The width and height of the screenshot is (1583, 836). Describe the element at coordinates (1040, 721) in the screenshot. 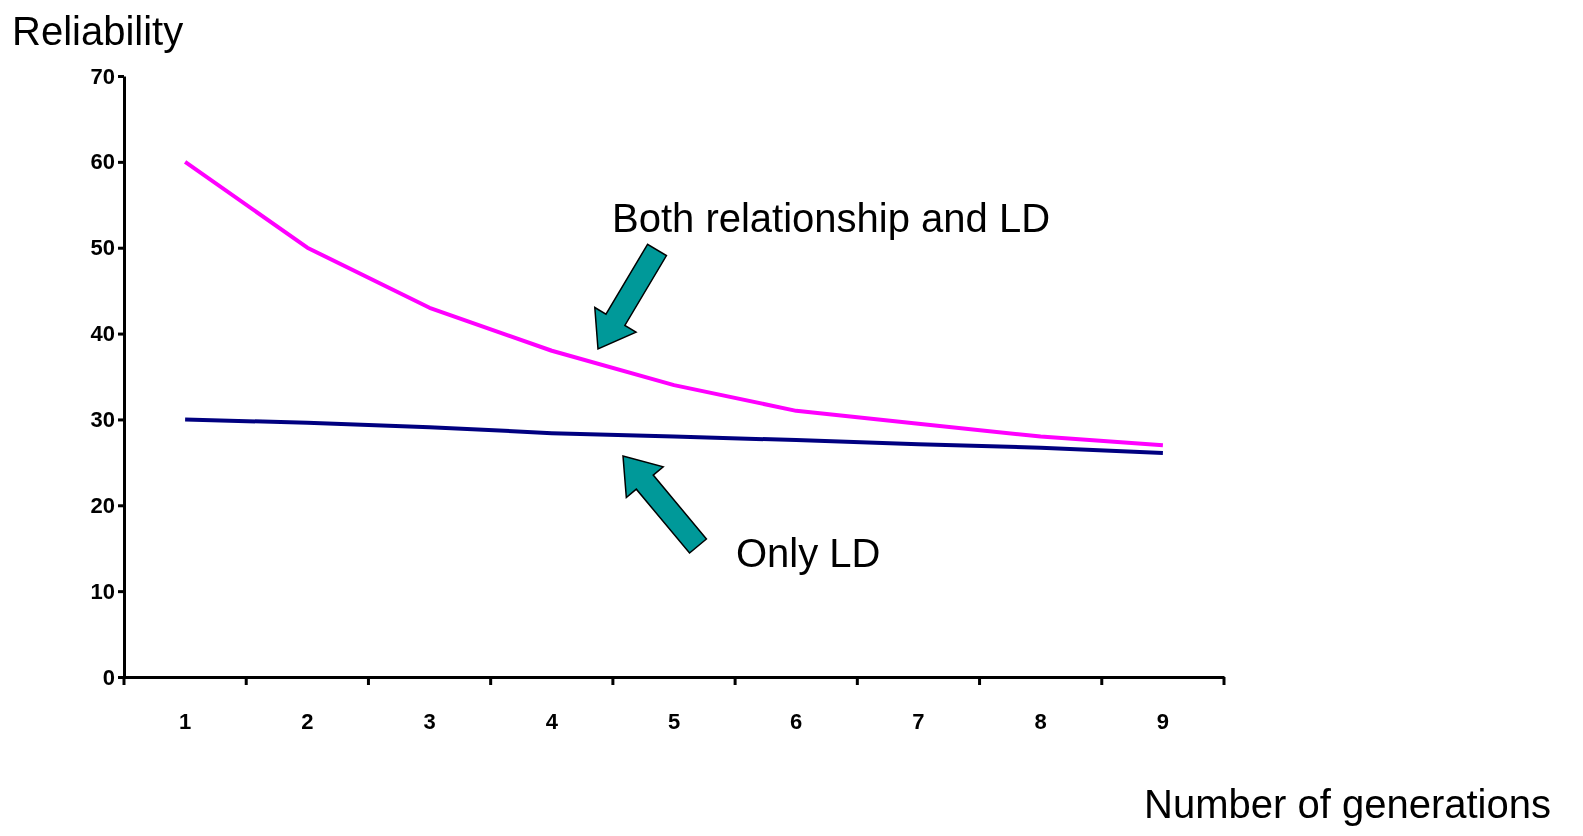

I see `x-tick-label: 8` at that location.